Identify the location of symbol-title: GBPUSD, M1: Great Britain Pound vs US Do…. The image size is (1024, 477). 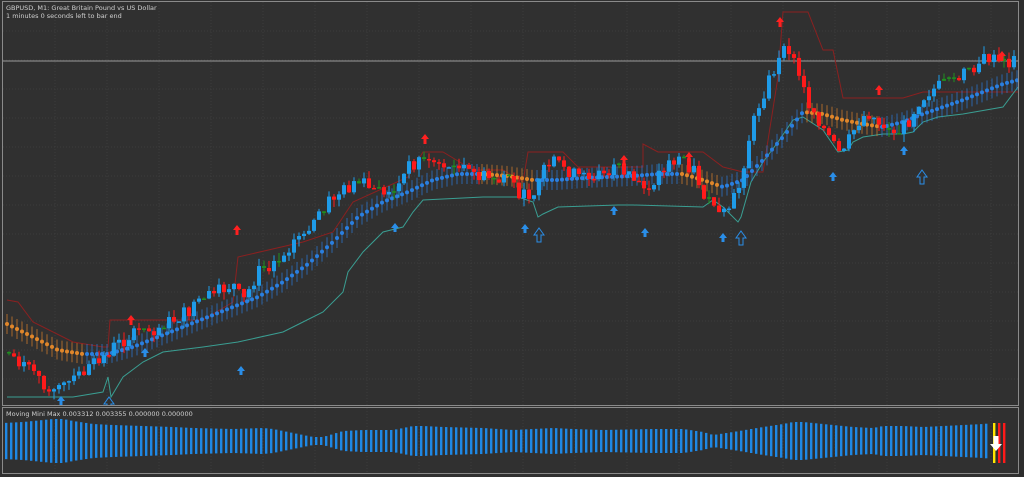
(81, 8).